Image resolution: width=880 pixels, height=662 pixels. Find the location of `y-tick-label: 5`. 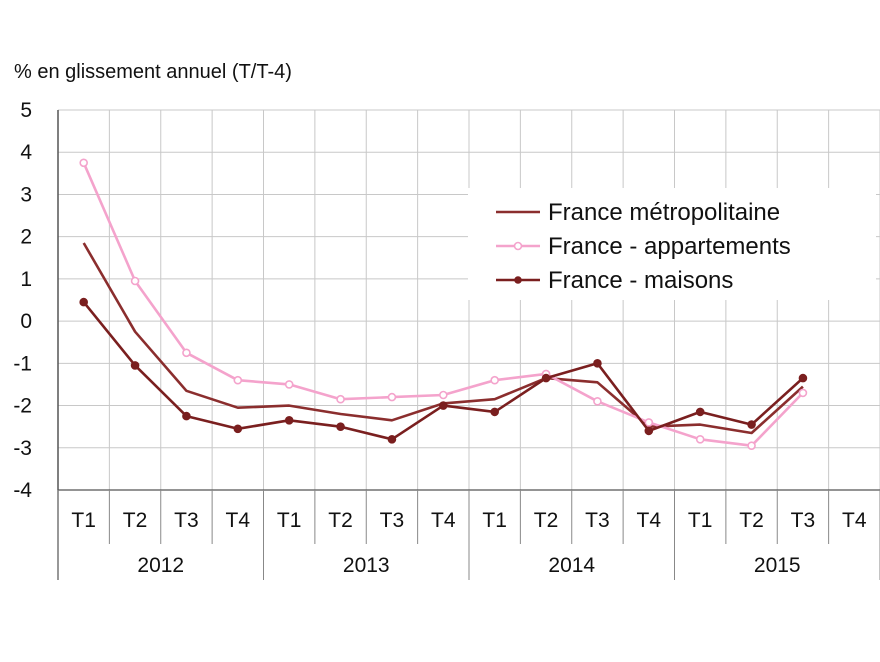

y-tick-label: 5 is located at coordinates (26, 110).